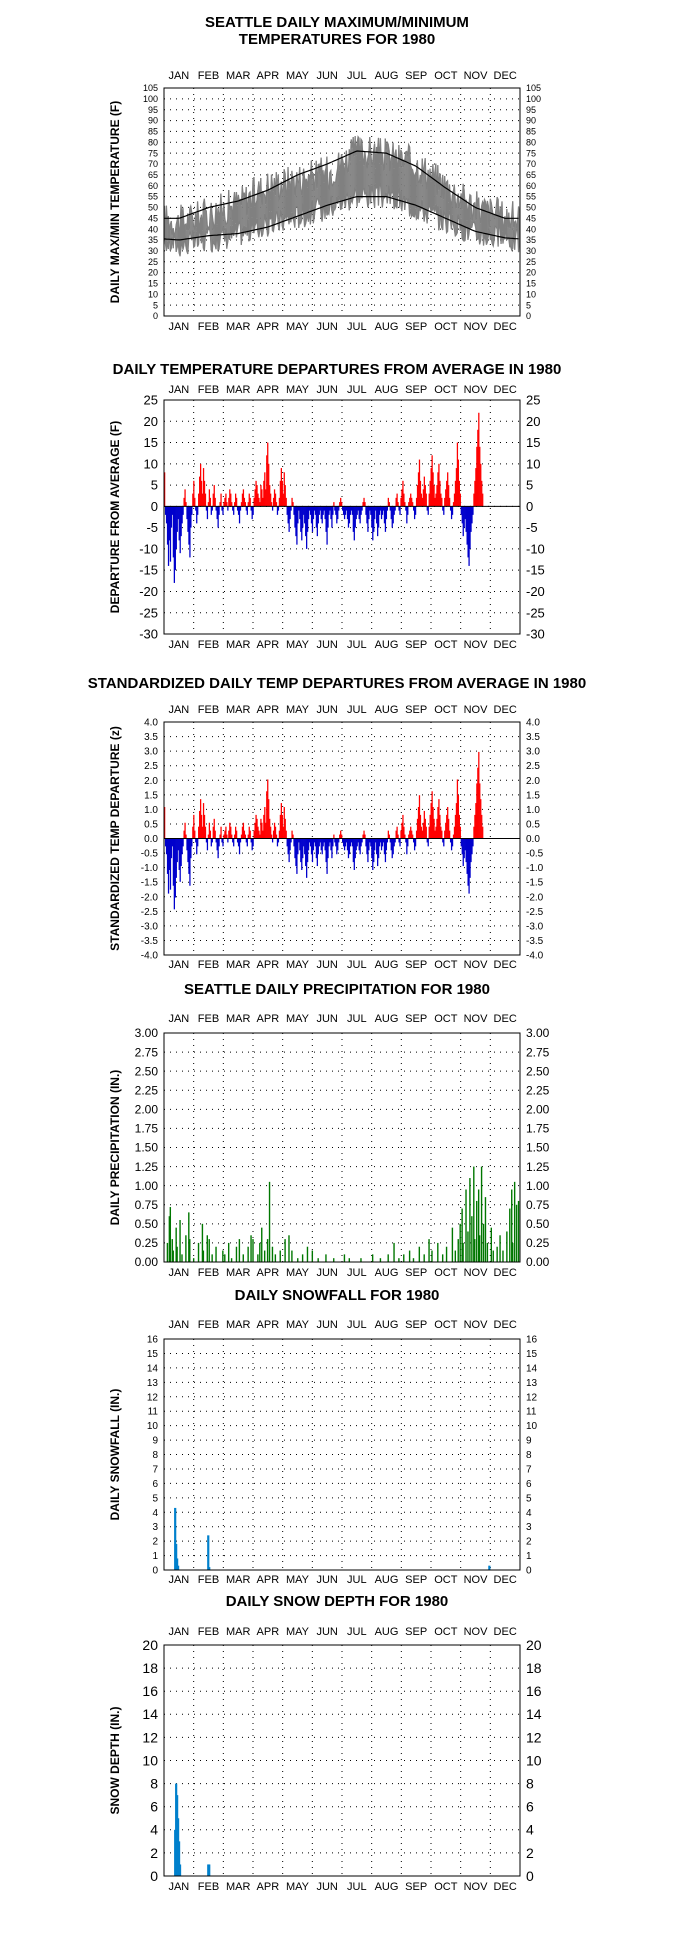  Describe the element at coordinates (531, 294) in the screenshot. I see `ytick-right-label: 10` at that location.